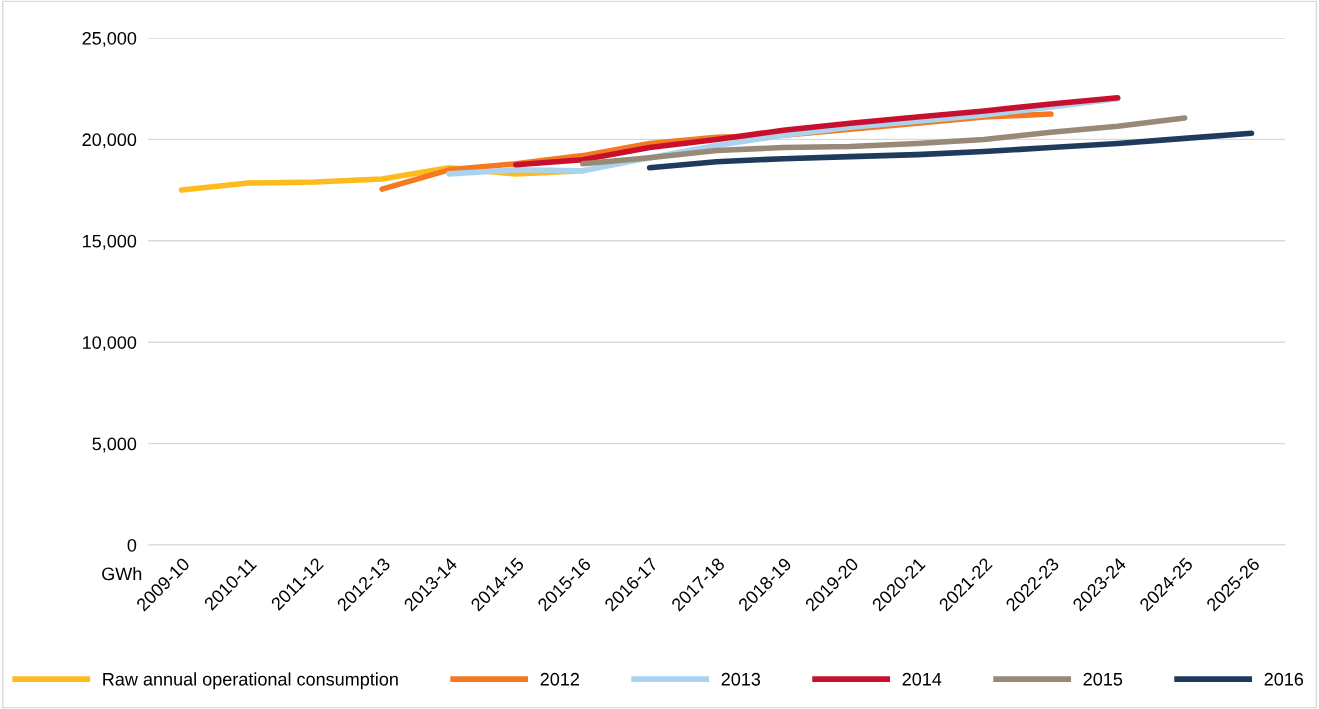  Describe the element at coordinates (114, 445) in the screenshot. I see `y-tick-label: 5,000` at that location.